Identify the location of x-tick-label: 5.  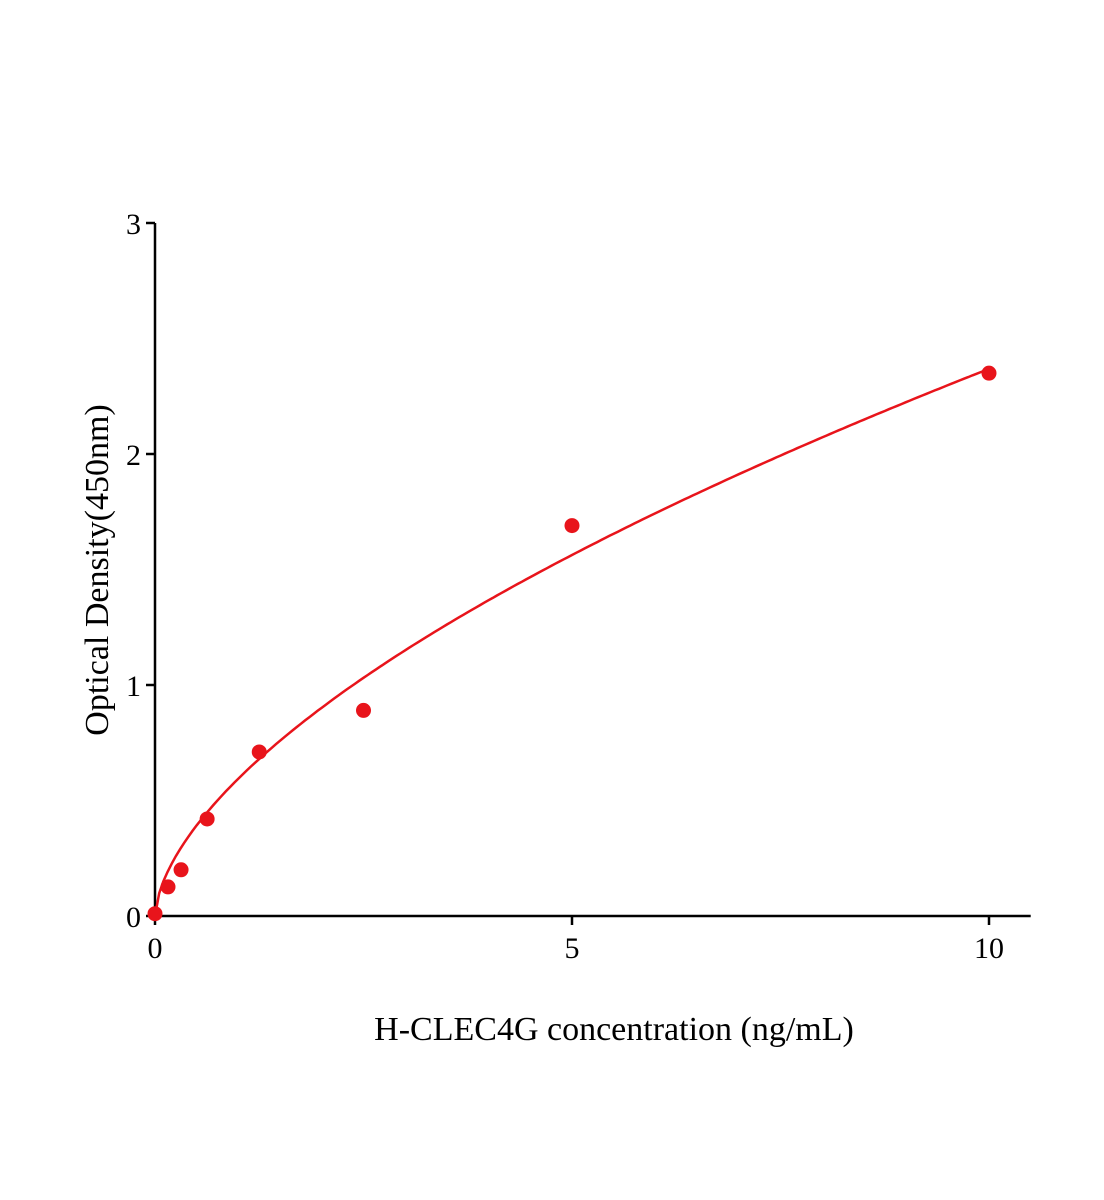
(572, 948).